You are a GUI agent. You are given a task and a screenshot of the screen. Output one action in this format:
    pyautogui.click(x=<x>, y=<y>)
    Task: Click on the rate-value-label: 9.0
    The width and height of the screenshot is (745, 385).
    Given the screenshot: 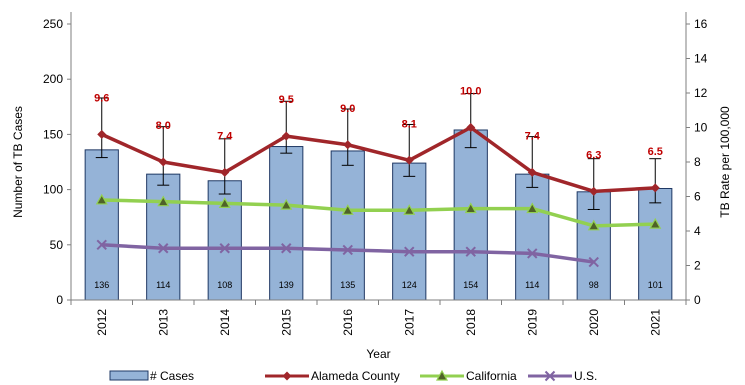 What is the action you would take?
    pyautogui.click(x=347, y=109)
    